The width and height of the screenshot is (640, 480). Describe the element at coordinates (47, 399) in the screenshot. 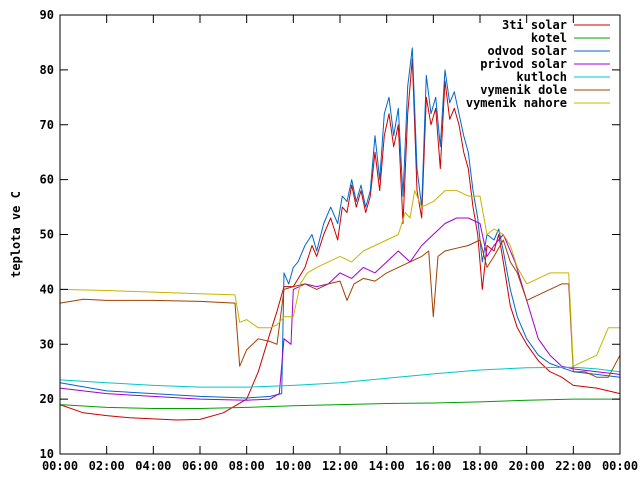

I see `y-tick-label: 20` at that location.